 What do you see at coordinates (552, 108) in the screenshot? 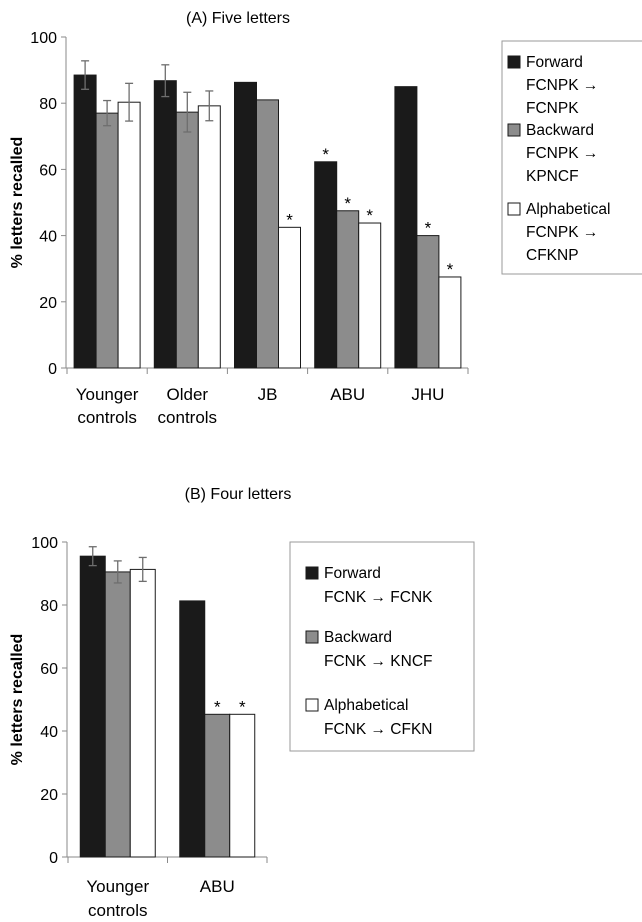
I see `legend-example: FCNPK` at bounding box center [552, 108].